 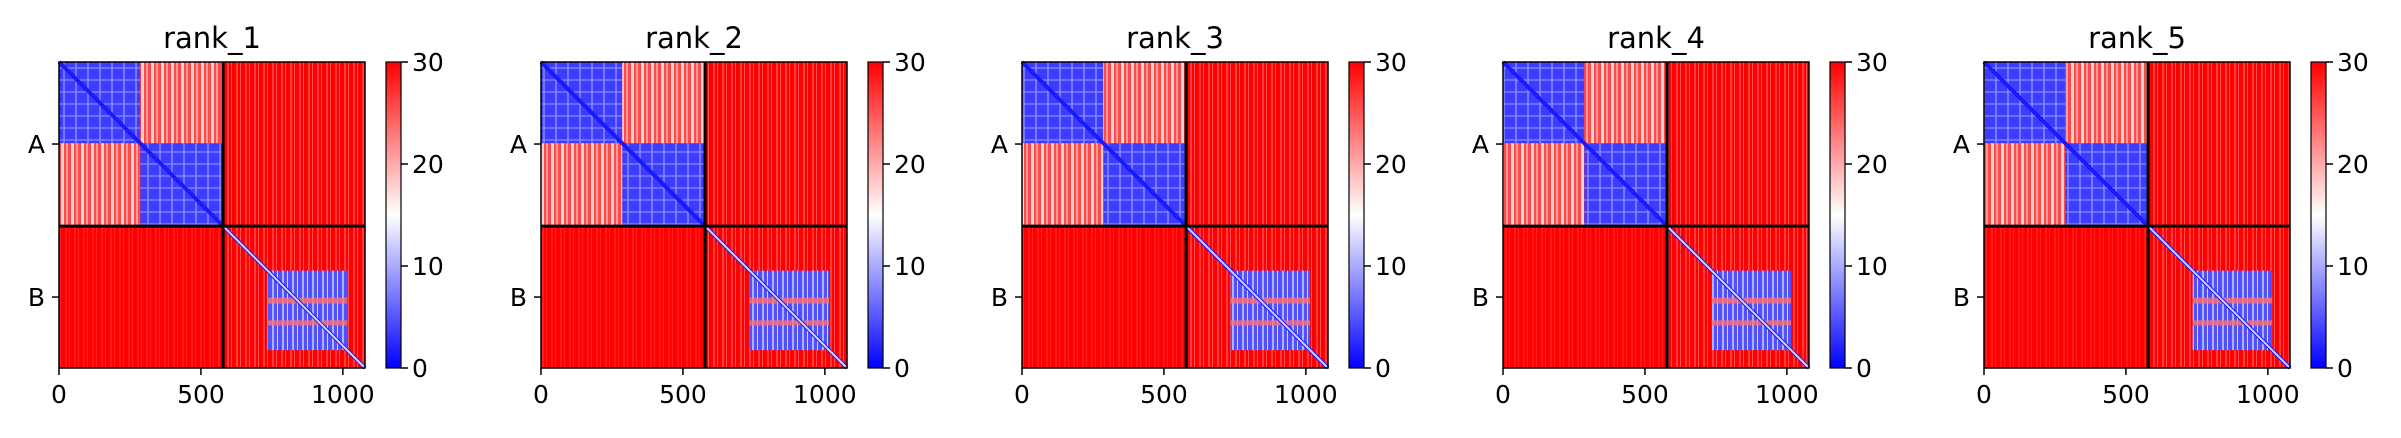 I want to click on panel-title: rank_1, so click(x=212, y=38).